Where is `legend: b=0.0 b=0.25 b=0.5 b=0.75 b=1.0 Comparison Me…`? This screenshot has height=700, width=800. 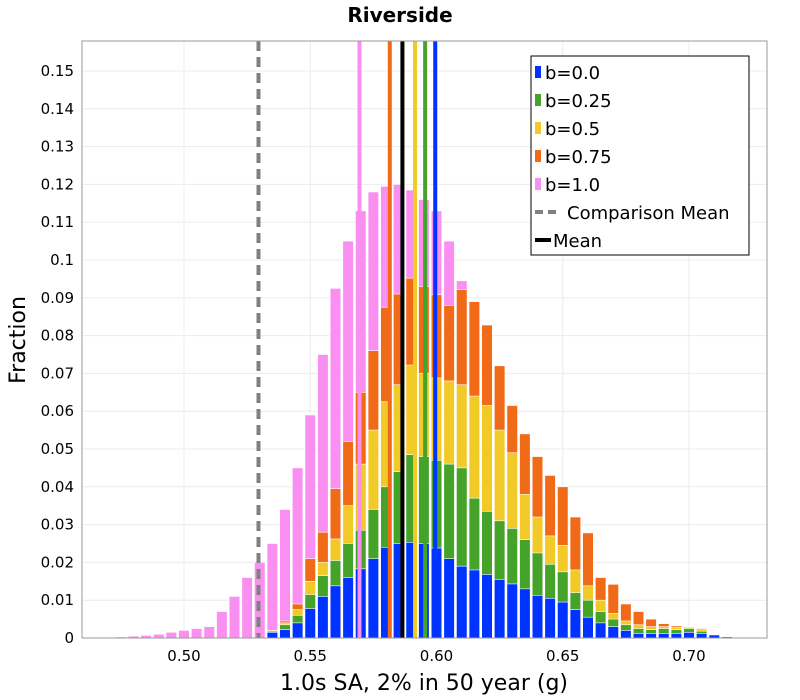 legend: b=0.0 b=0.25 b=0.5 b=0.75 b=1.0 Comparison Me… is located at coordinates (640, 155).